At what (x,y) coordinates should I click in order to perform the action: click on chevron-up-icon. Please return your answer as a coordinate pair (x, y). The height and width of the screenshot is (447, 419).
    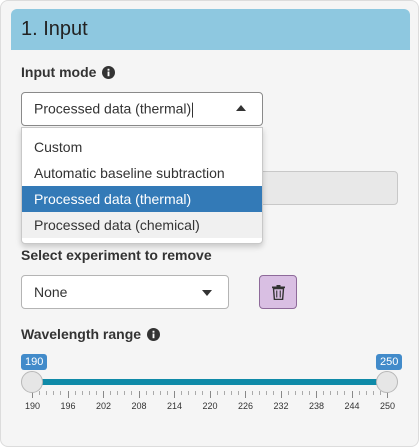
    Looking at the image, I should click on (241, 108).